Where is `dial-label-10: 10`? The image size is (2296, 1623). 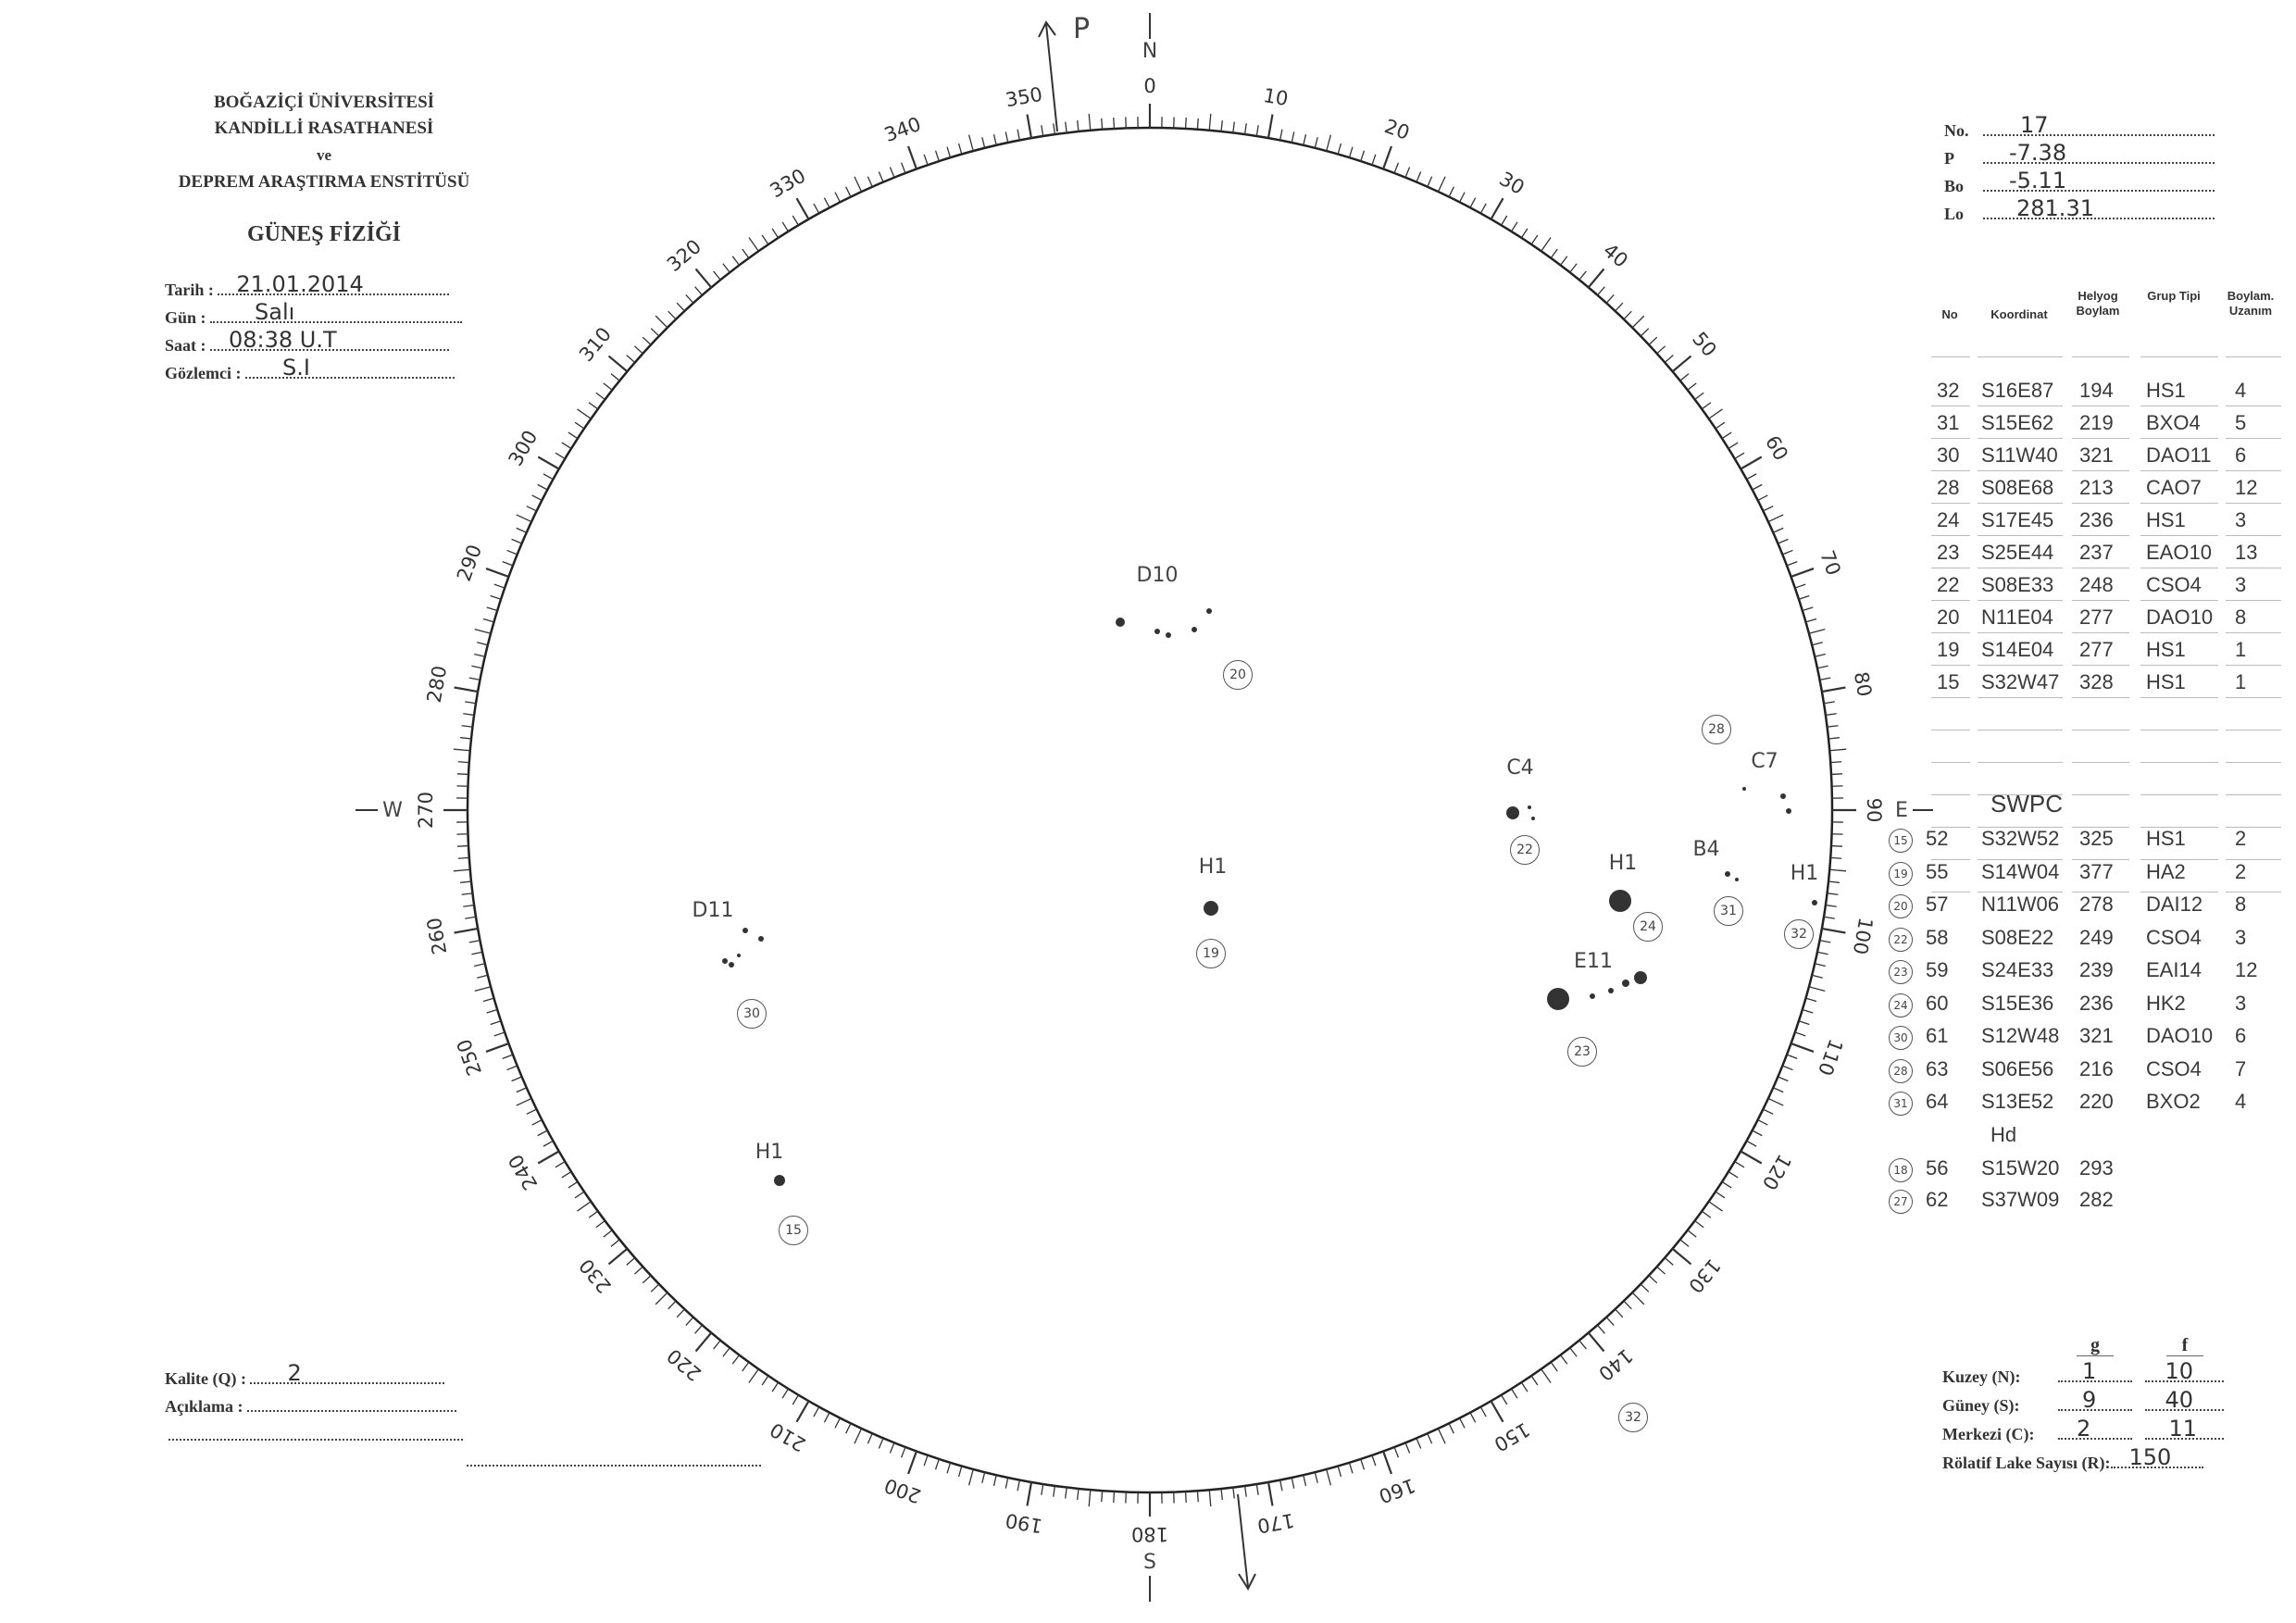
dial-label-10: 10 is located at coordinates (1276, 97).